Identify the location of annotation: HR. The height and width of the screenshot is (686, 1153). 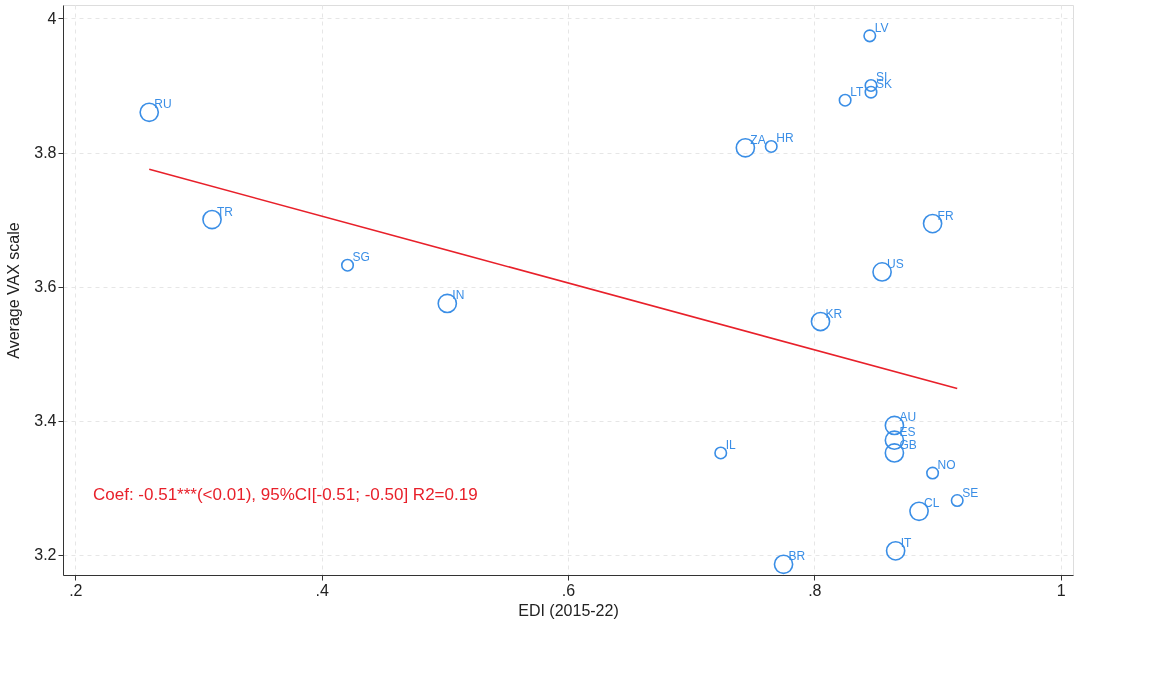
(785, 138).